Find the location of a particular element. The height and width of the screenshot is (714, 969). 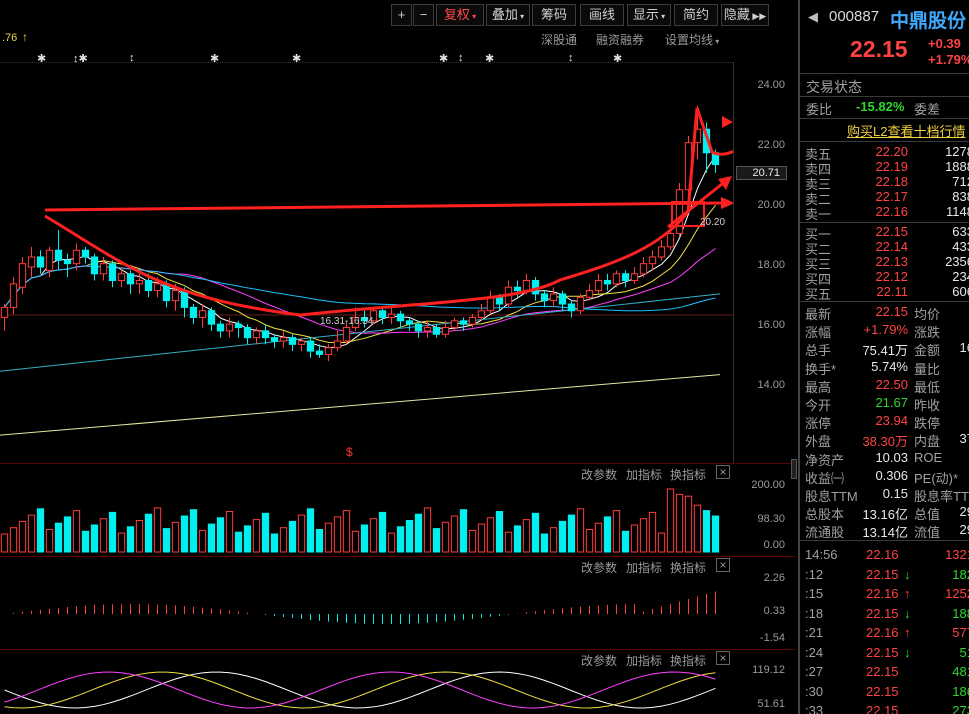

stat-value: 23.94 is located at coordinates (891, 421).